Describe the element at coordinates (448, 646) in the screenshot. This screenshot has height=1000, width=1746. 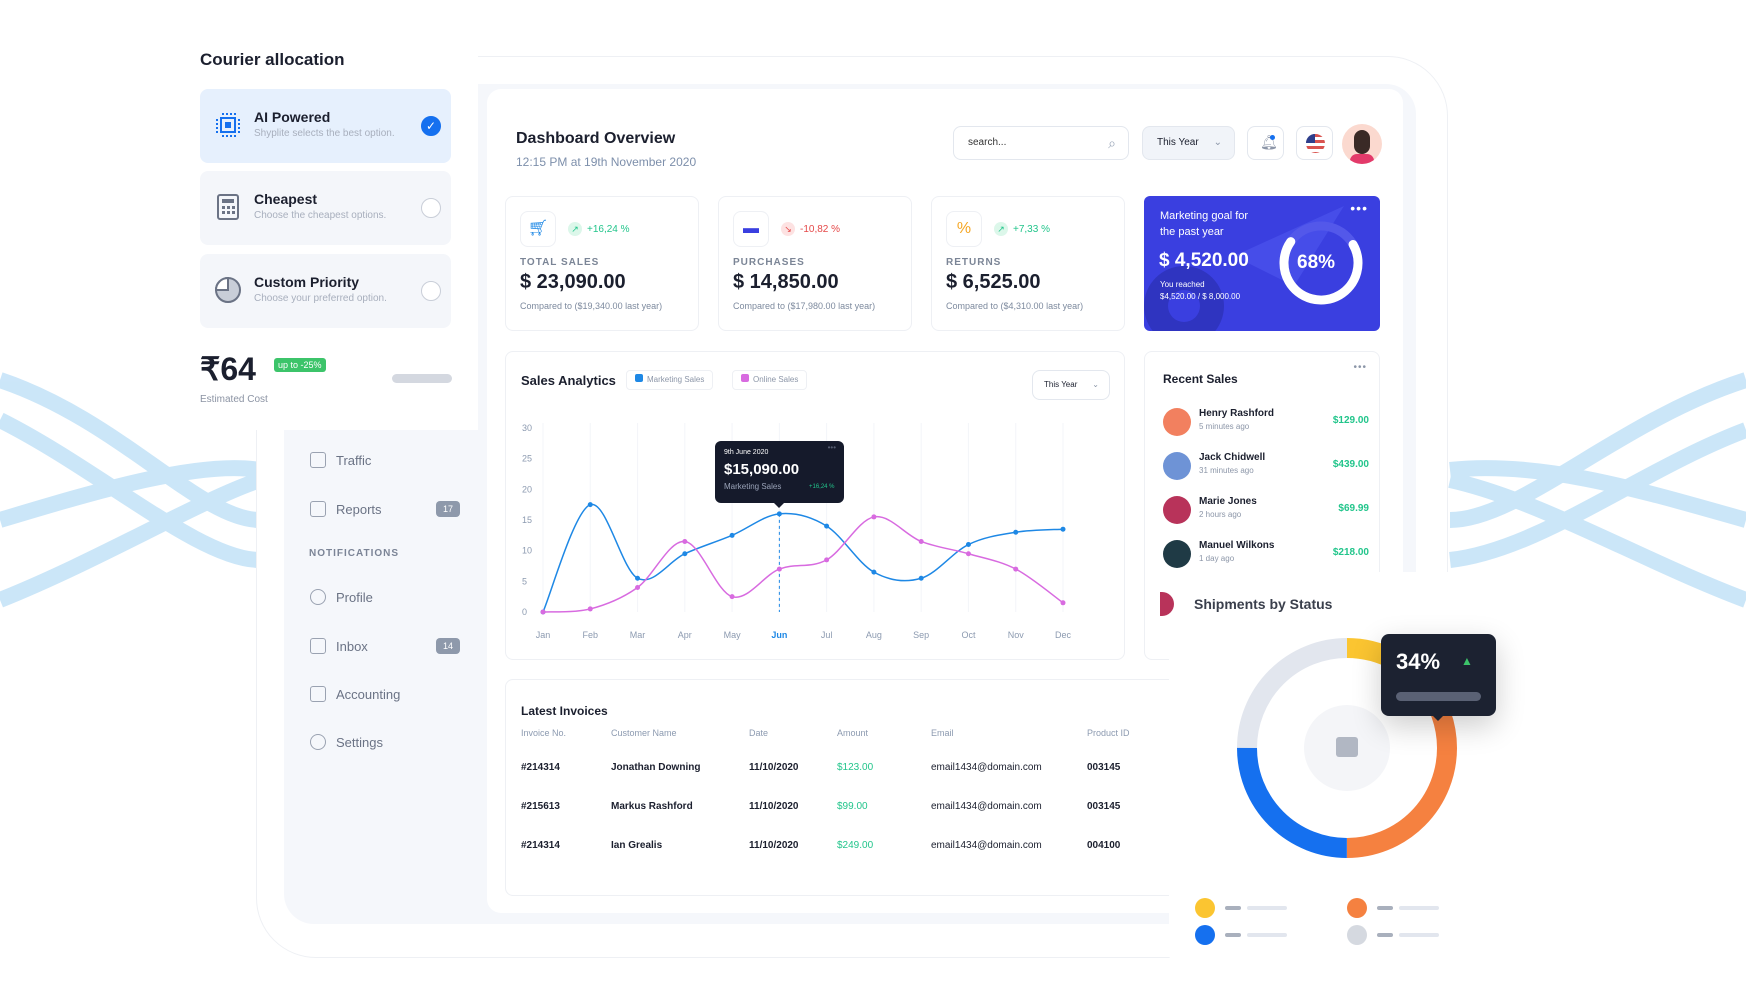
I see `inbox-count-badge: 14` at that location.